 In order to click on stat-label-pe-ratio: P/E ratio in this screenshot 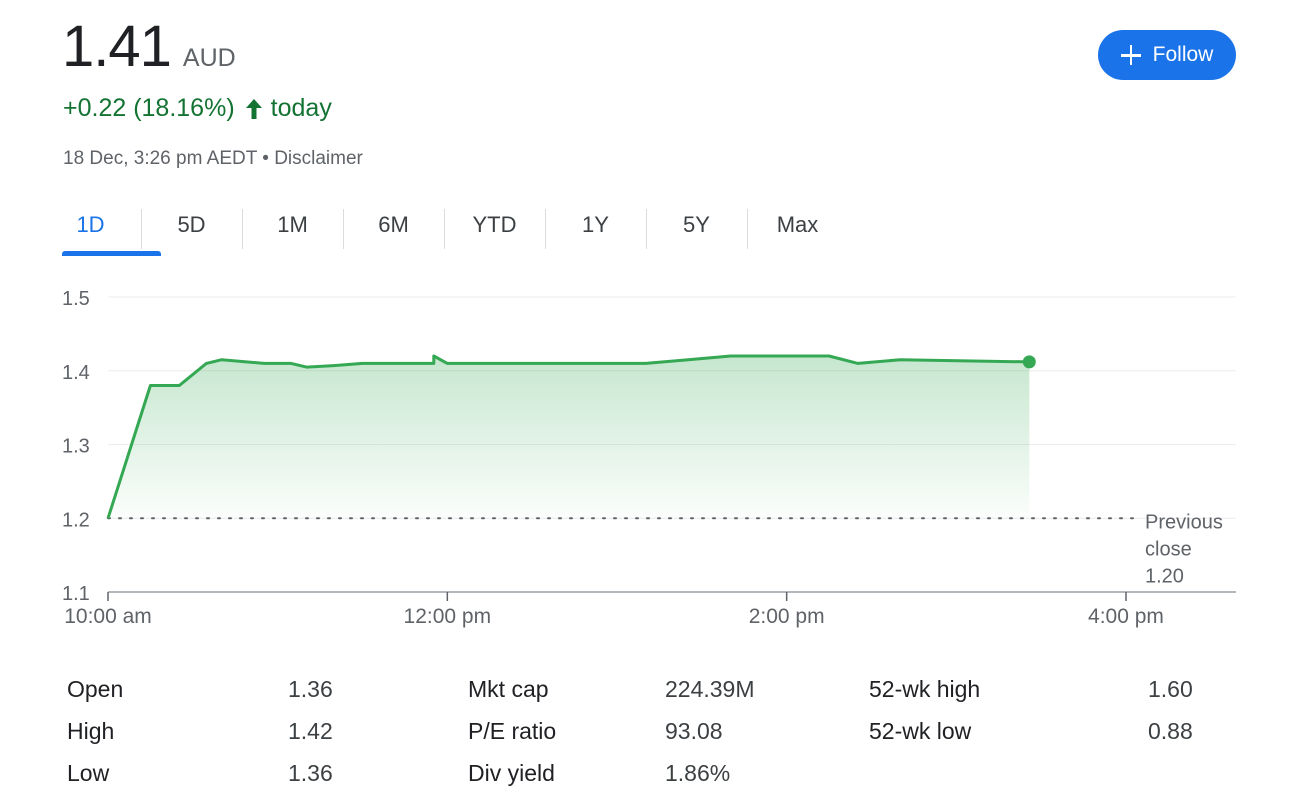, I will do `click(512, 731)`.